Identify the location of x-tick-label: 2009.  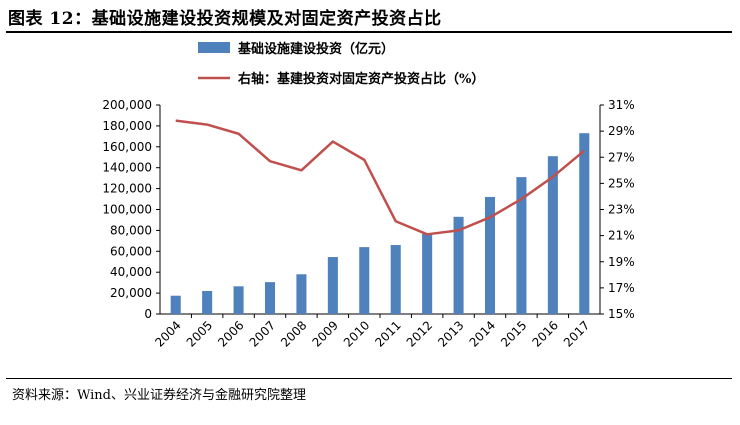
(324, 333).